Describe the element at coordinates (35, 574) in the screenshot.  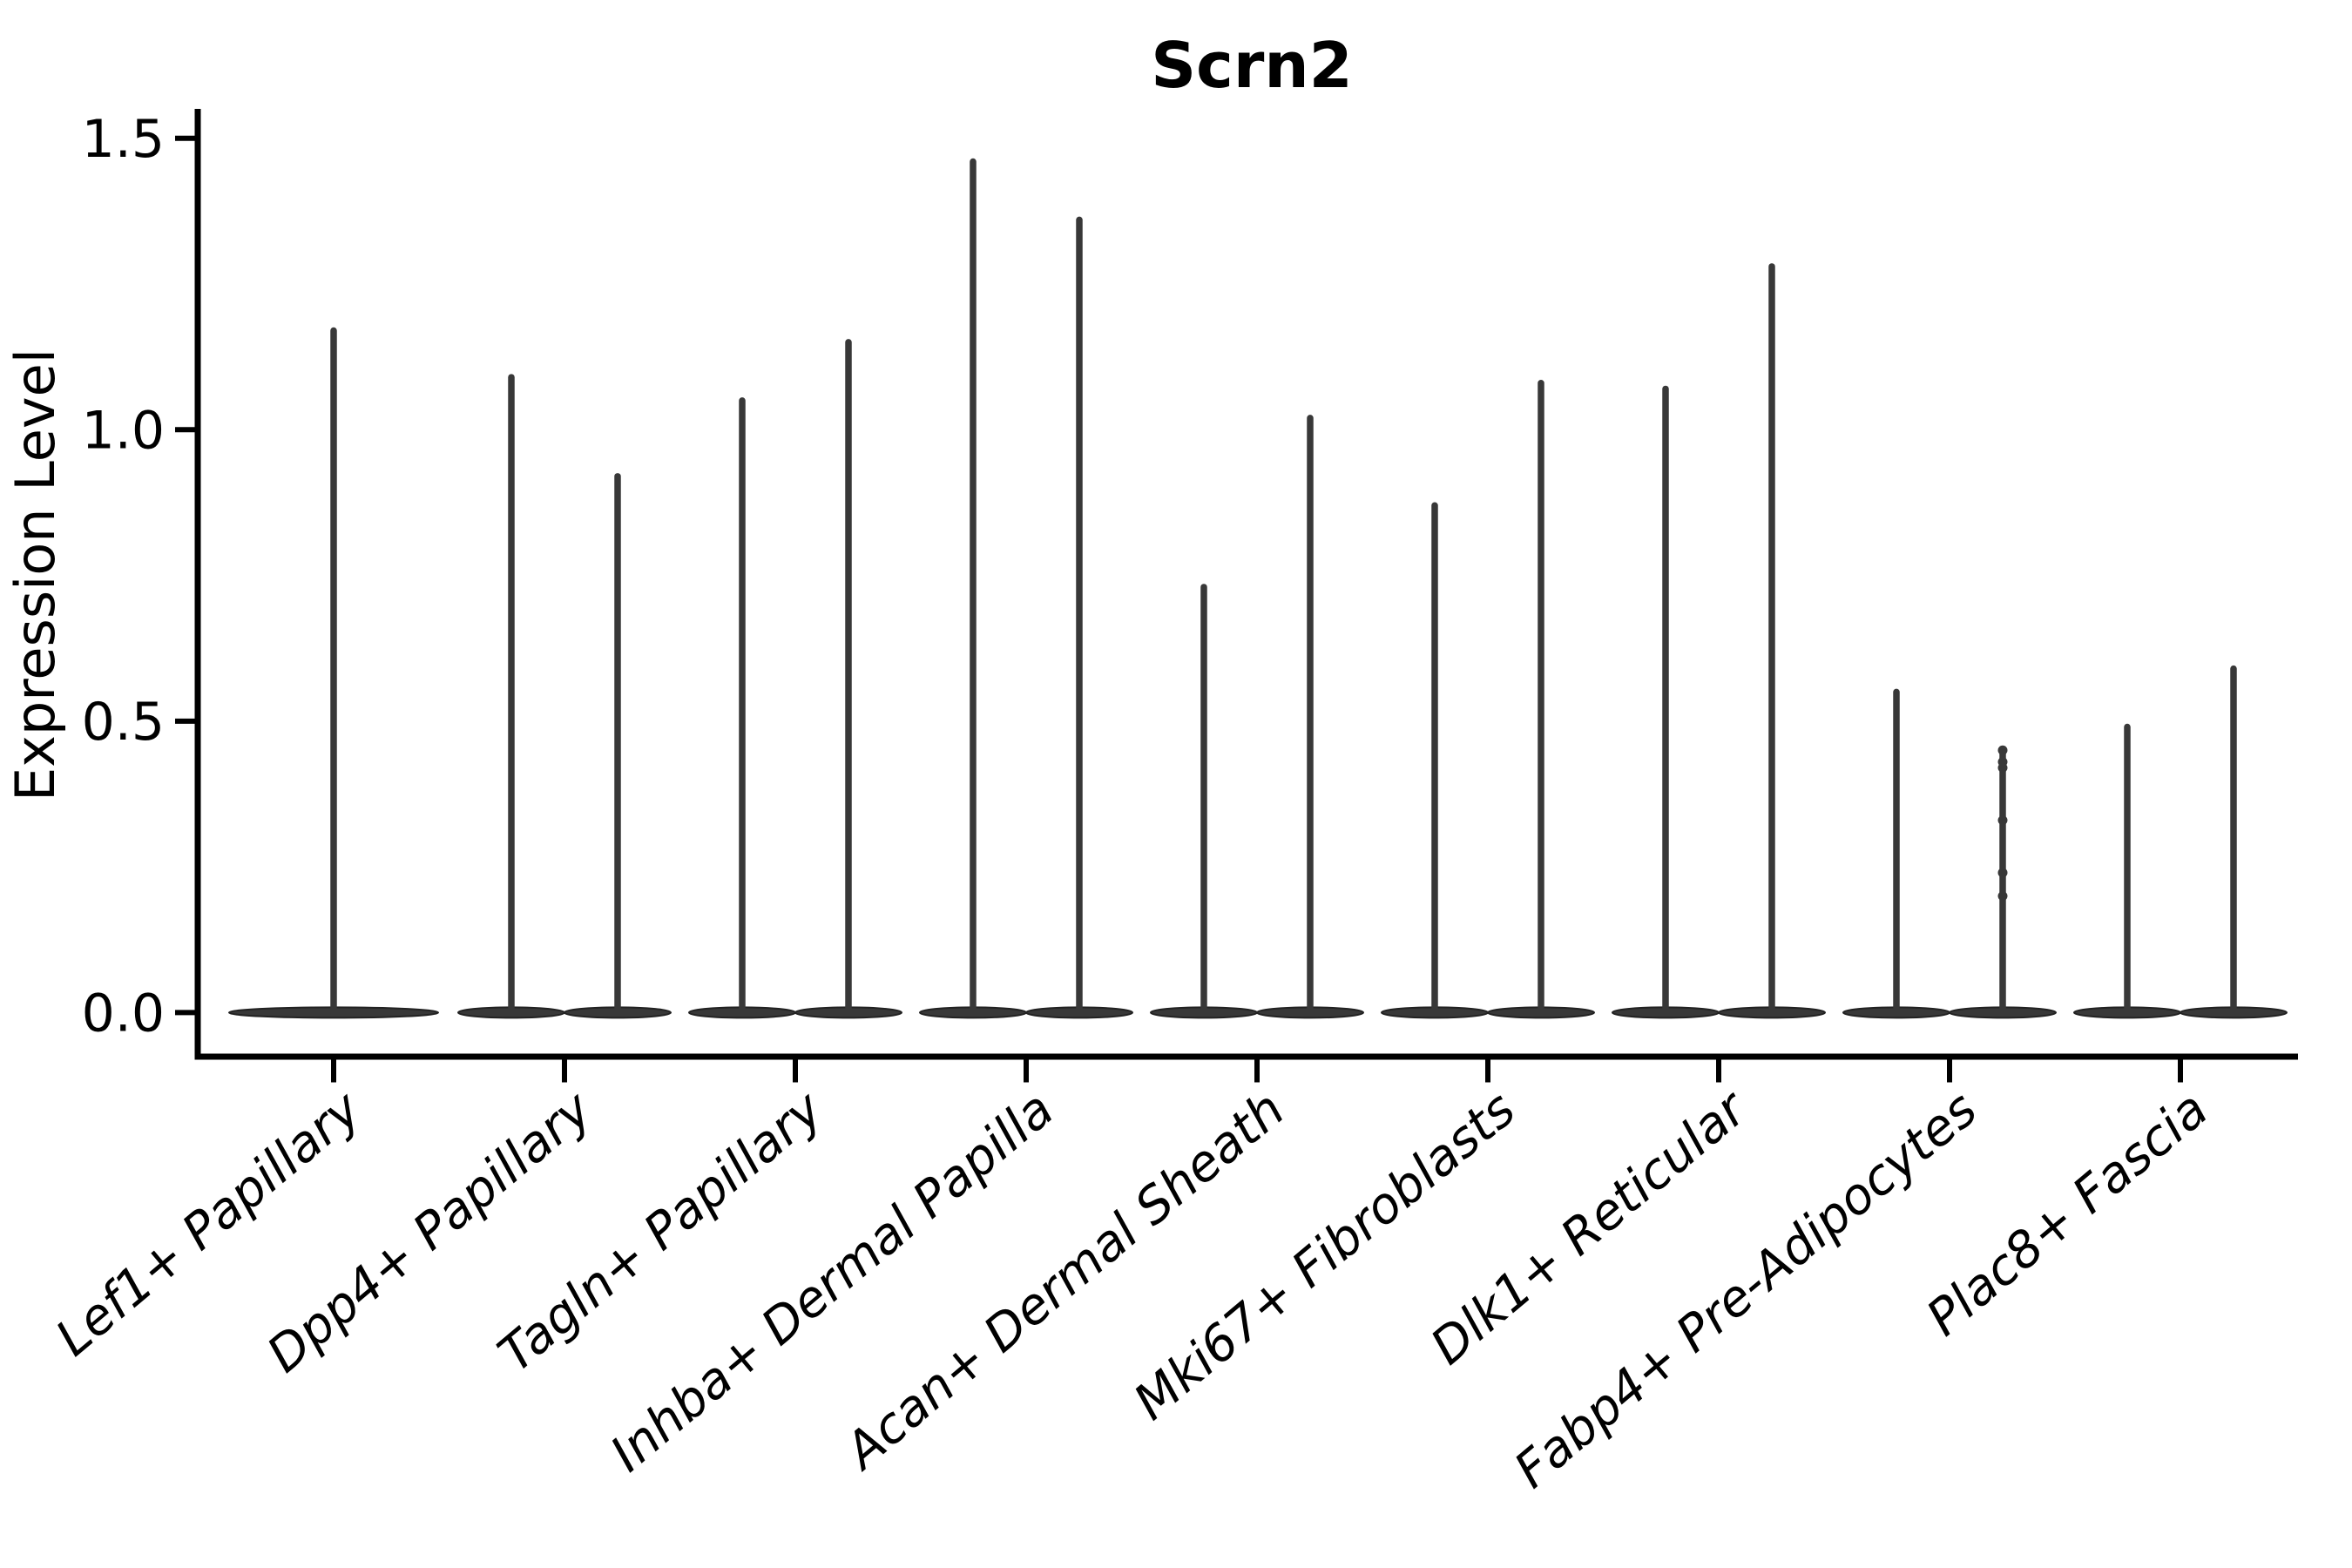
I see `y-axis-label: Expression Level` at that location.